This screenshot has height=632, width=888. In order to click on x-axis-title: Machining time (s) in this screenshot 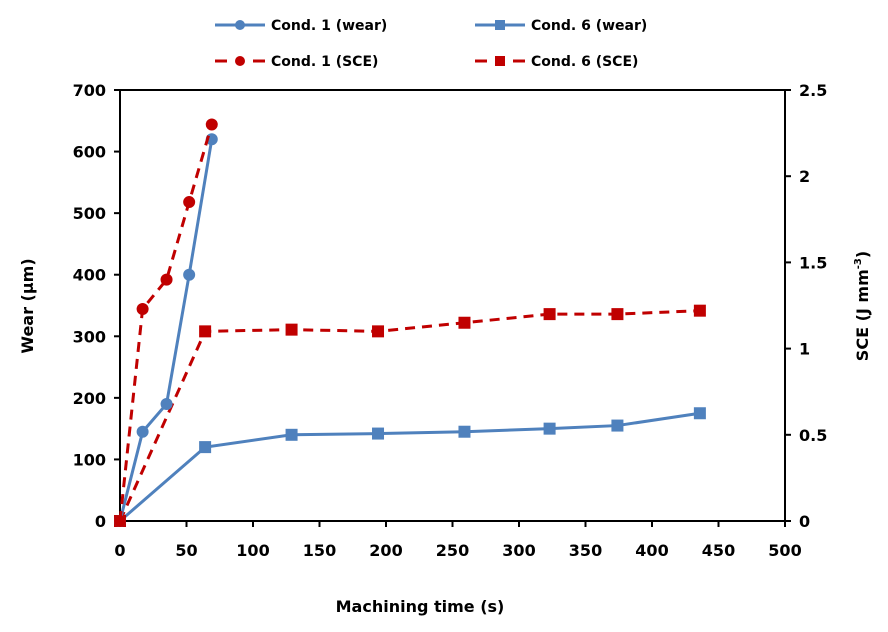, I will do `click(420, 606)`.